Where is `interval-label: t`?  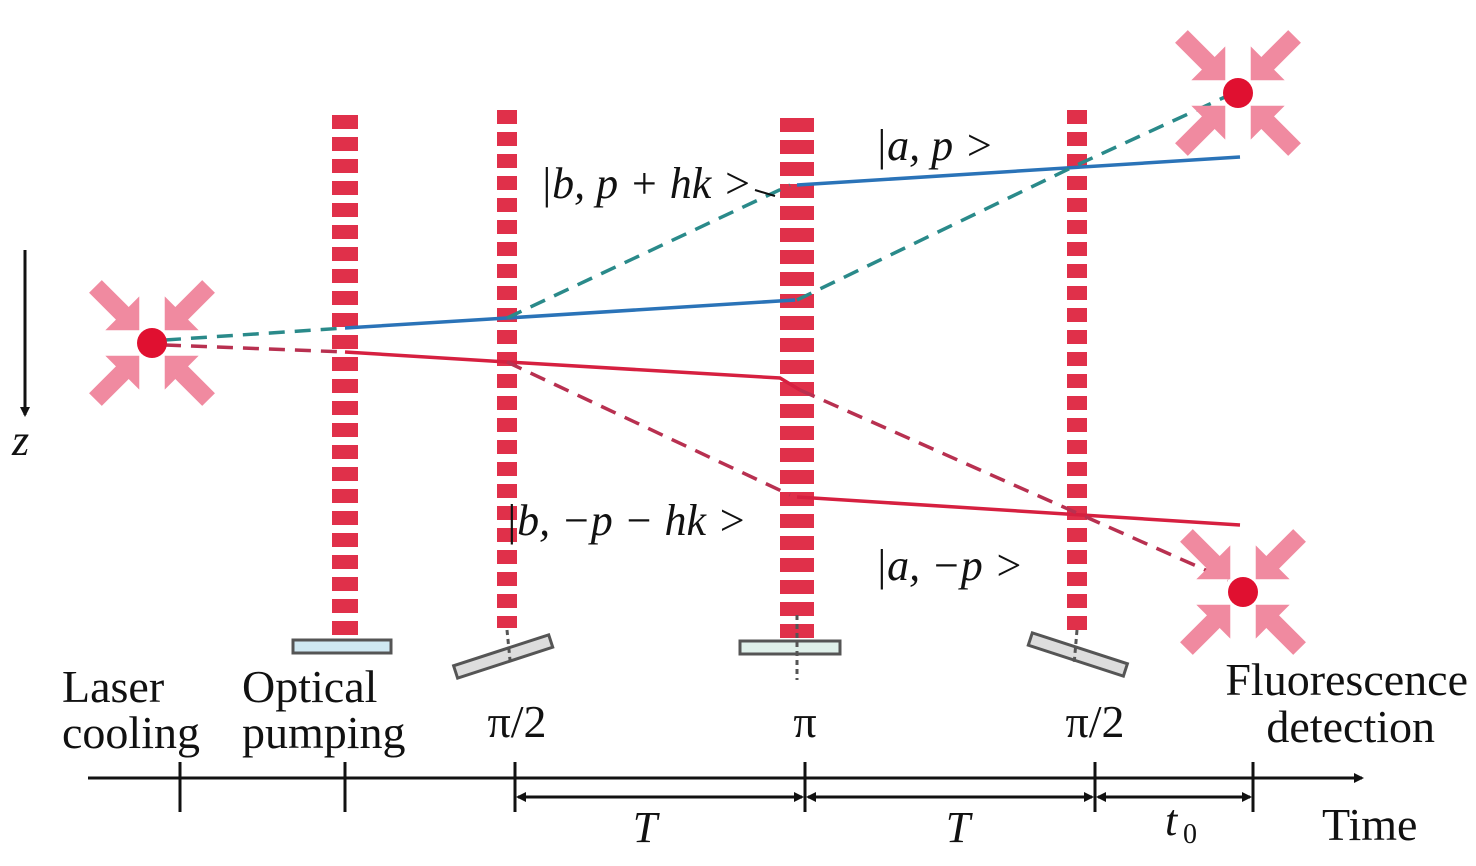 interval-label: t is located at coordinates (1172, 820).